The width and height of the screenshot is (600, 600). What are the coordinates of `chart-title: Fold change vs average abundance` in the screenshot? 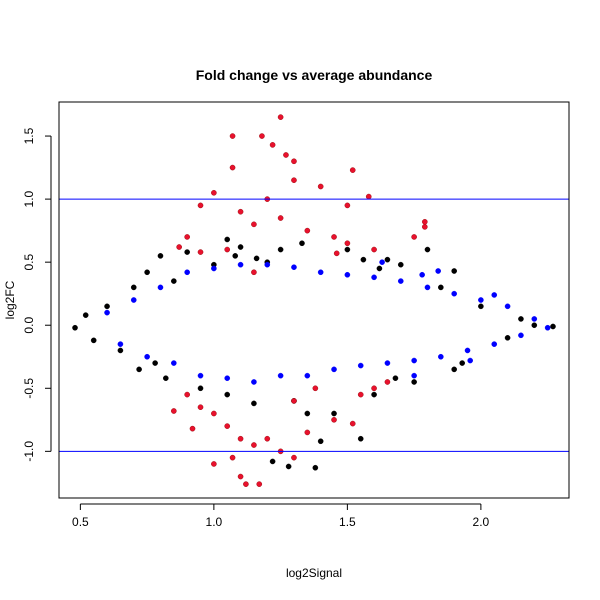 It's located at (314, 75).